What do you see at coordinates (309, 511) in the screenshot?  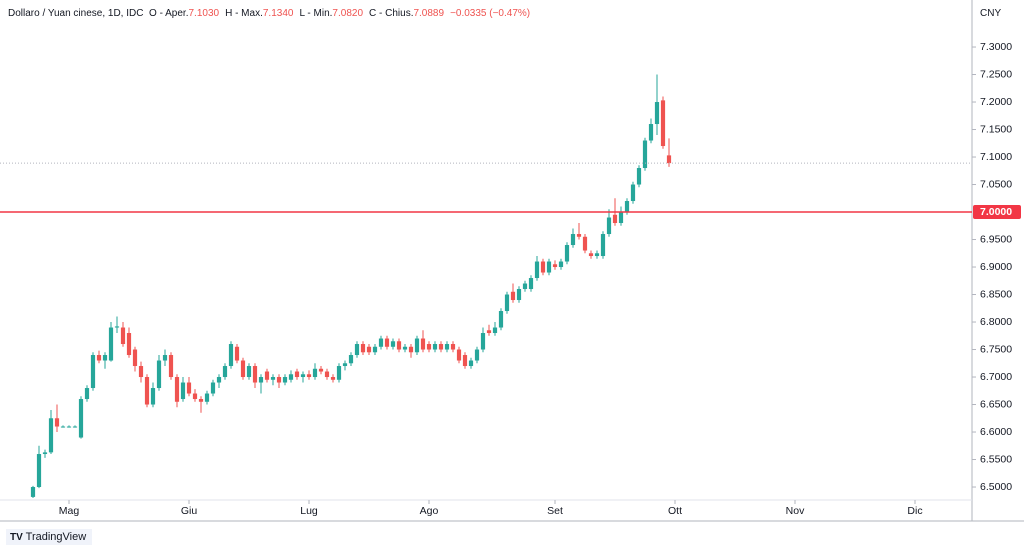 I see `x-tick-label: Lug` at bounding box center [309, 511].